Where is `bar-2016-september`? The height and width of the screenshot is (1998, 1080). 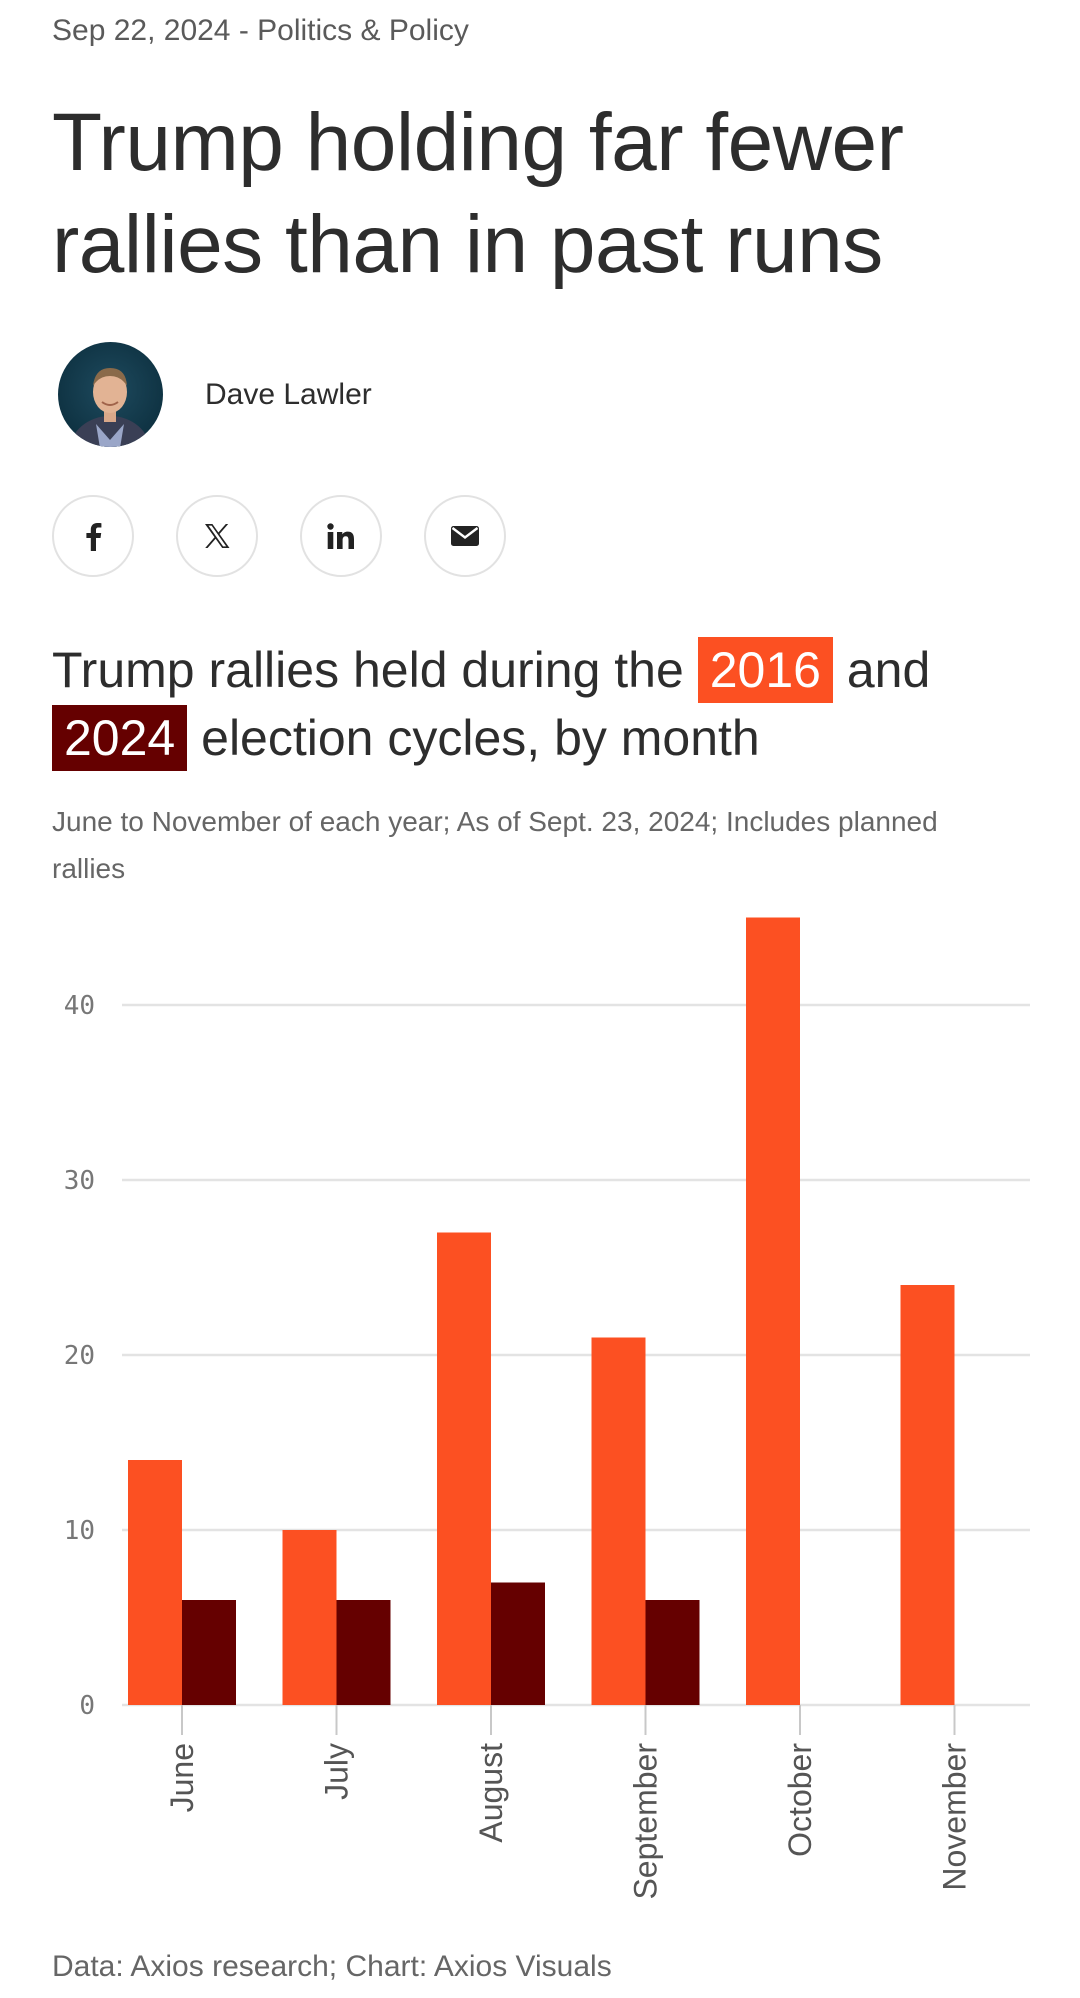
bar-2016-september is located at coordinates (618, 1521).